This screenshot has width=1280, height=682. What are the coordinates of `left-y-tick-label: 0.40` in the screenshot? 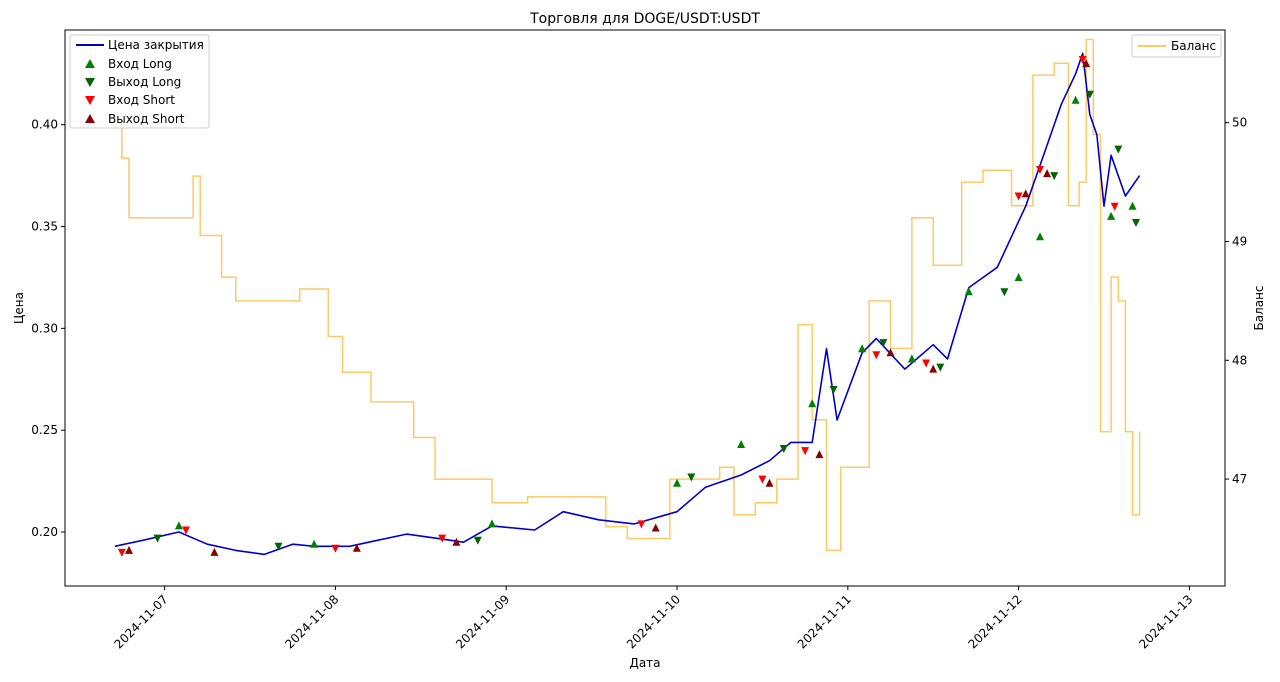 It's located at (44, 125).